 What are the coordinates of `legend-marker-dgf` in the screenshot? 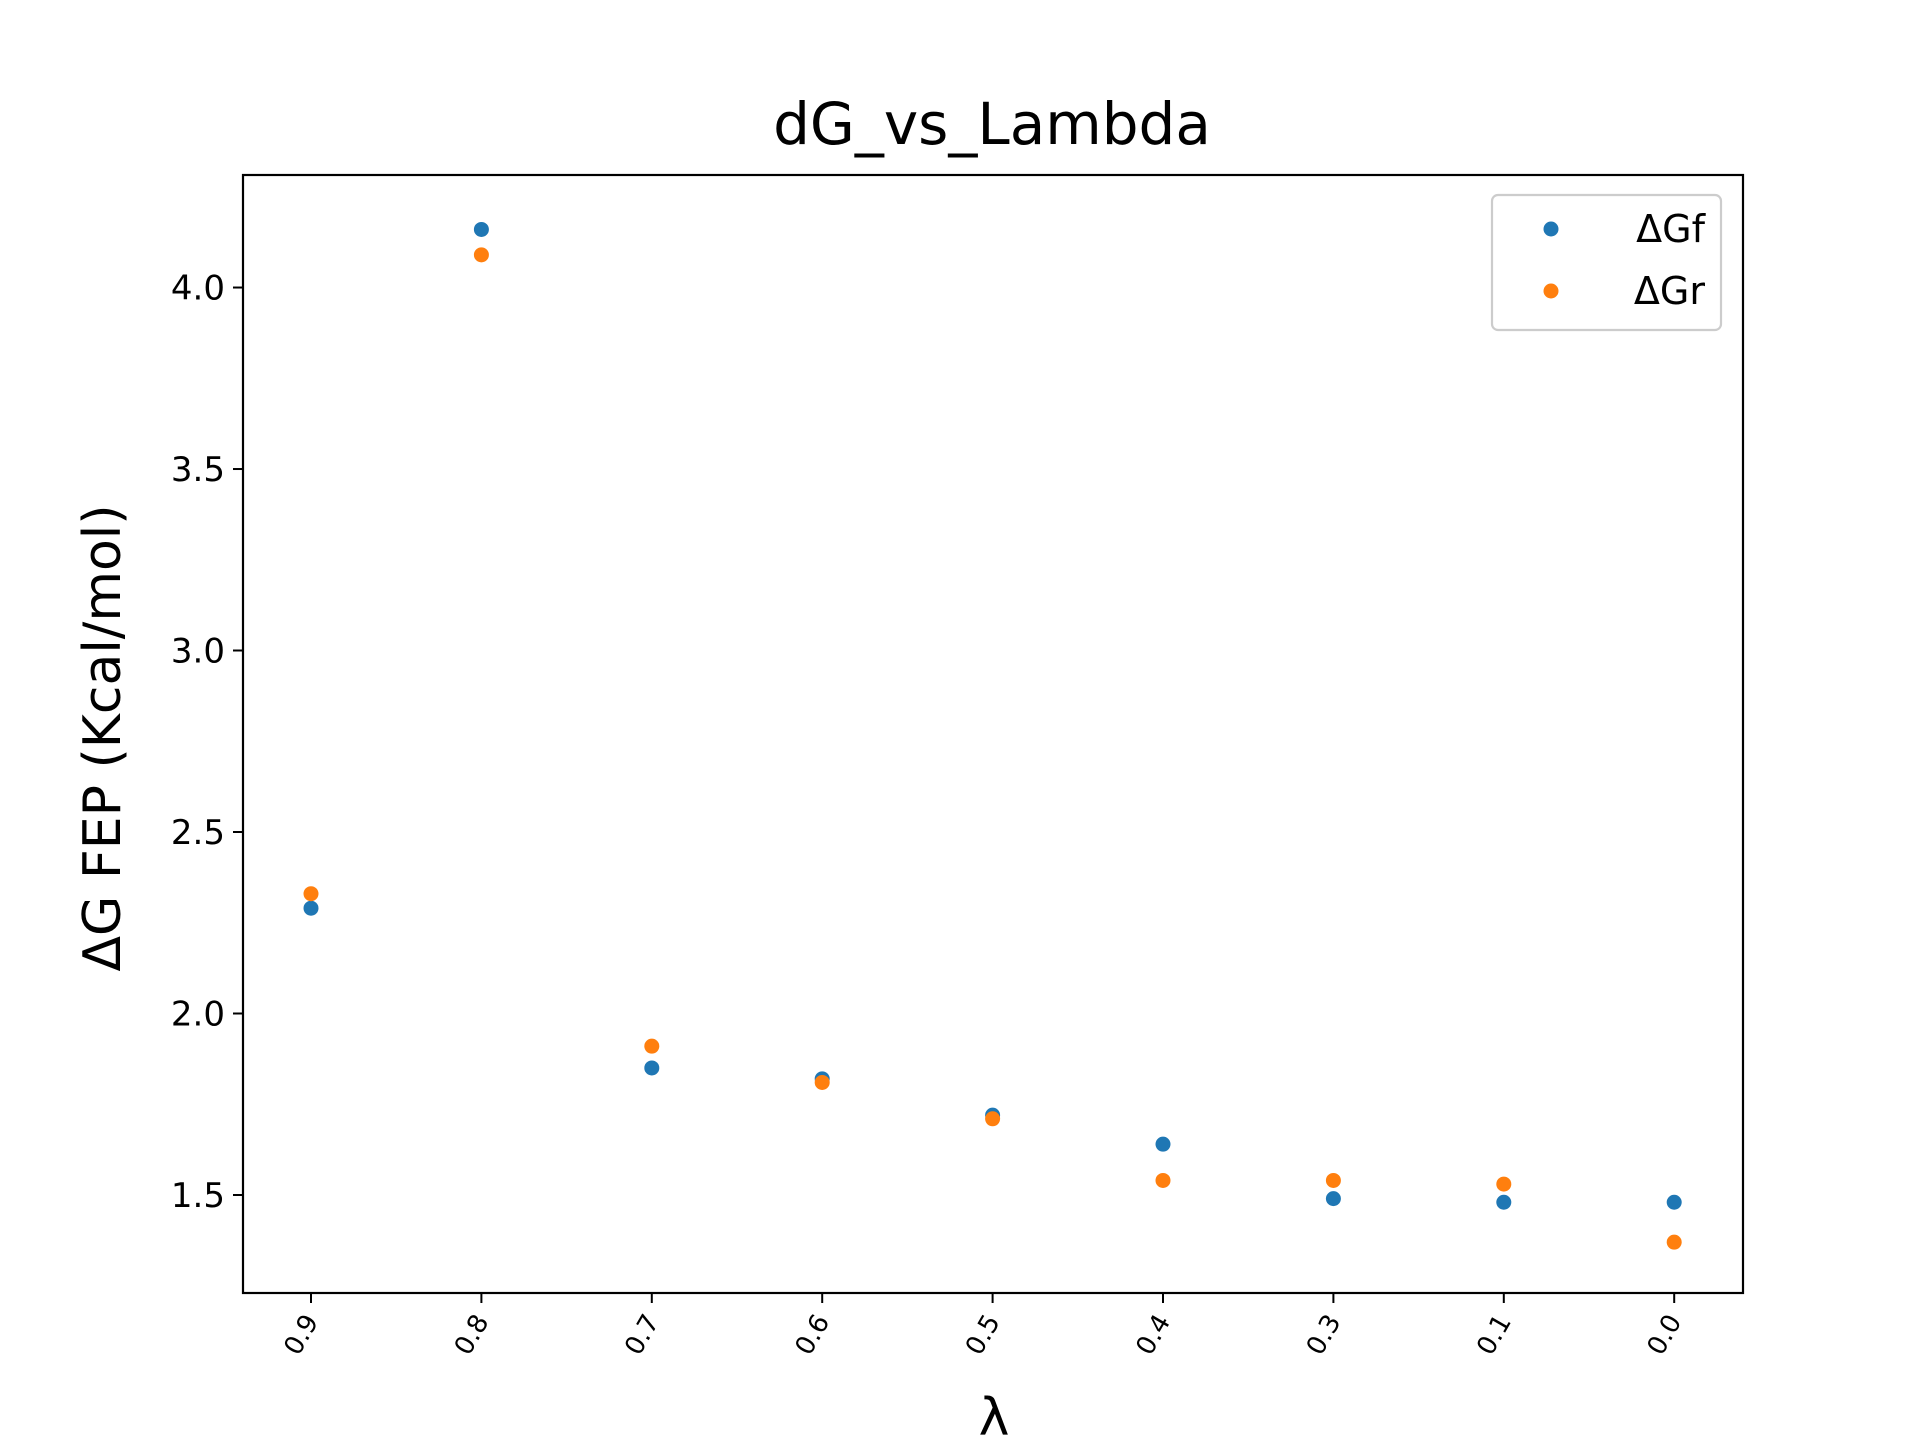 It's located at (1551, 229).